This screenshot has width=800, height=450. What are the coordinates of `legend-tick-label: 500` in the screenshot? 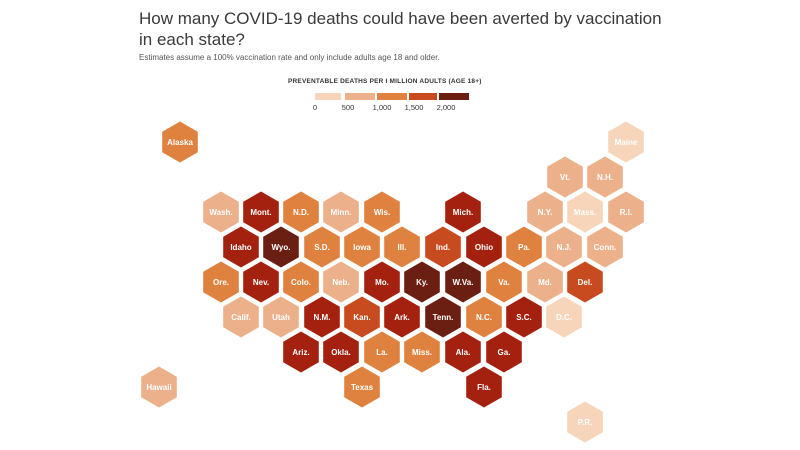 It's located at (348, 107).